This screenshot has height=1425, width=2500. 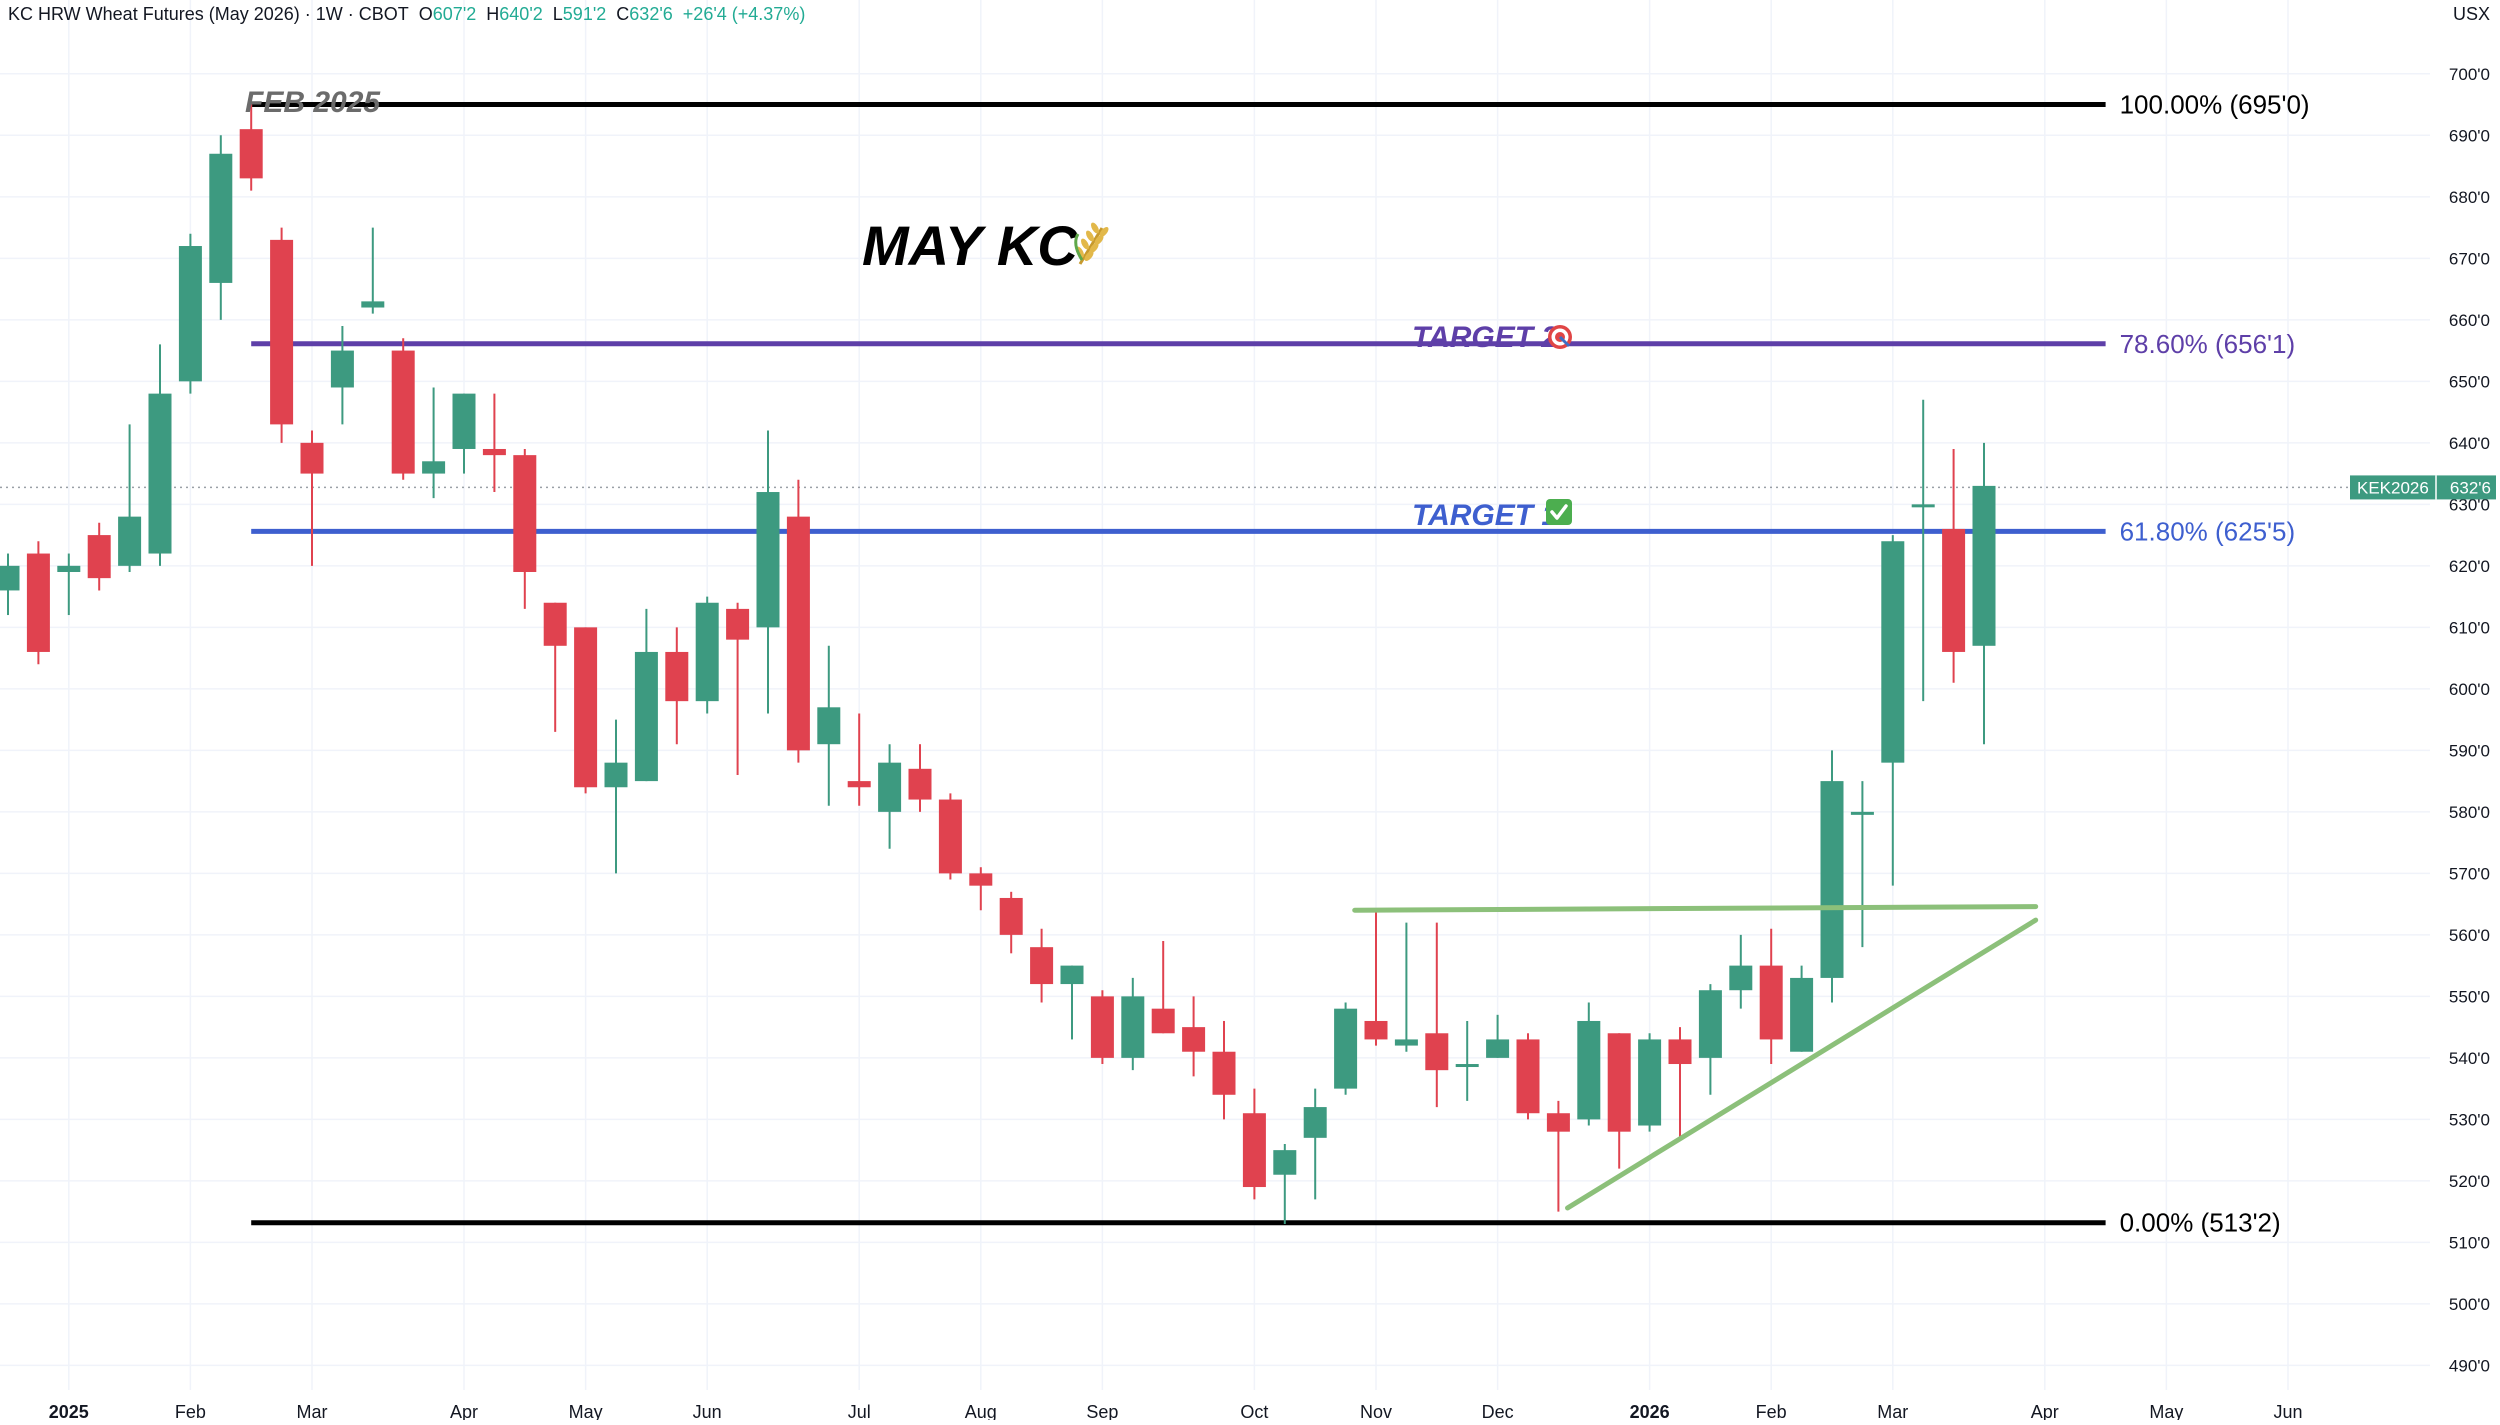 I want to click on y-tick-label: 540'0, so click(x=2469, y=1058).